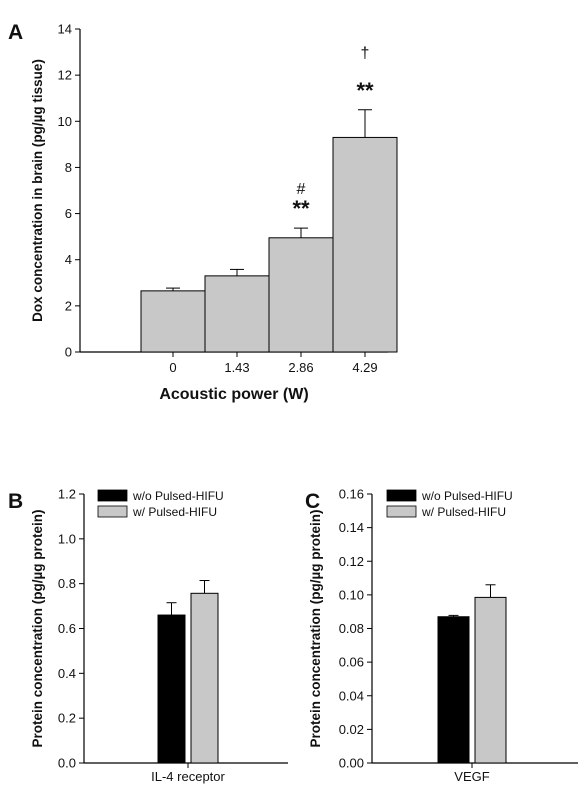 The width and height of the screenshot is (586, 790). What do you see at coordinates (351, 494) in the screenshot?
I see `y-tick-label: 0.16` at bounding box center [351, 494].